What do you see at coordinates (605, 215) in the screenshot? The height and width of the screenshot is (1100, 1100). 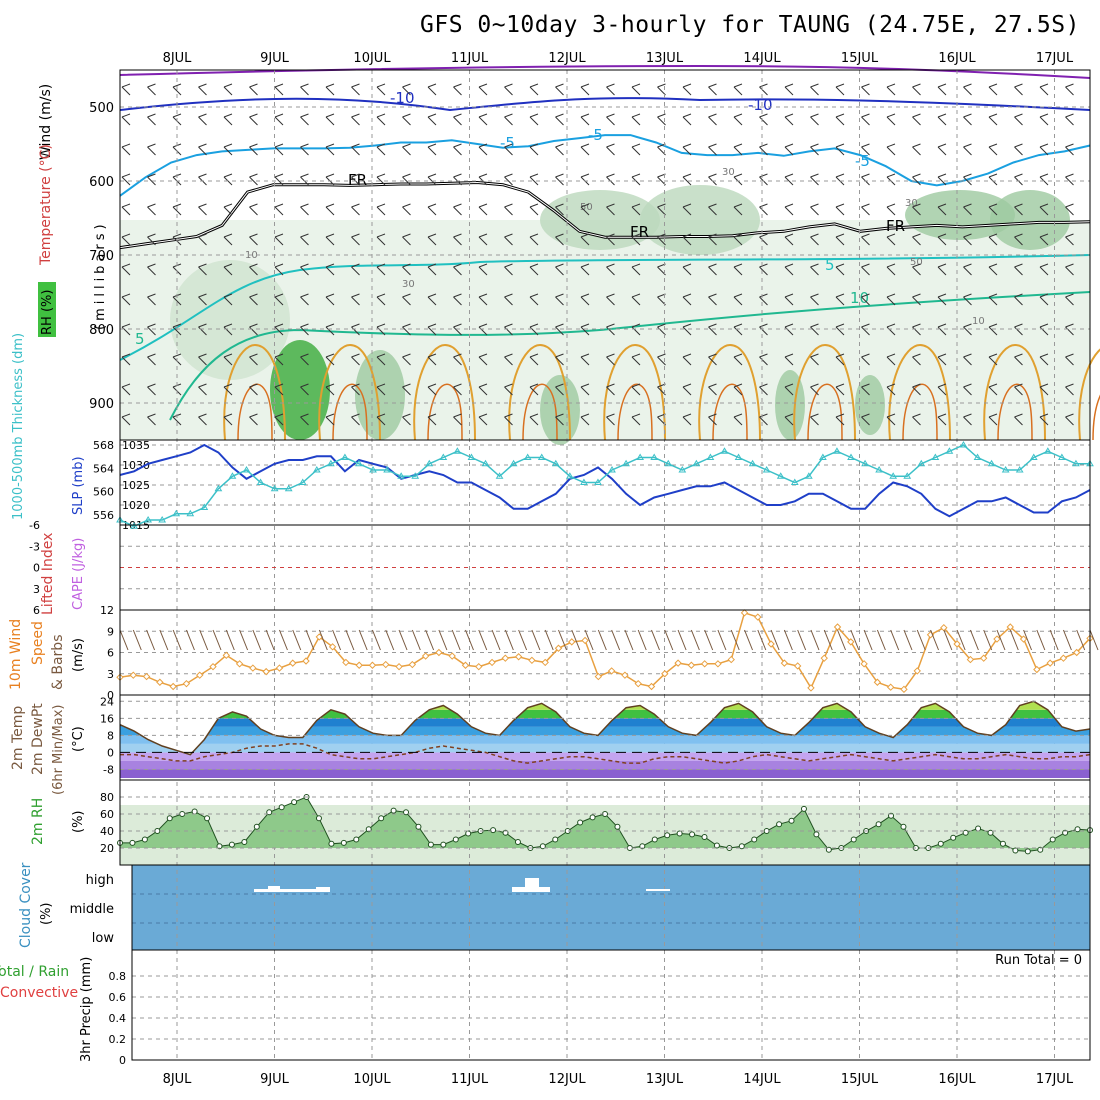 I see `freezing-level-inner` at bounding box center [605, 215].